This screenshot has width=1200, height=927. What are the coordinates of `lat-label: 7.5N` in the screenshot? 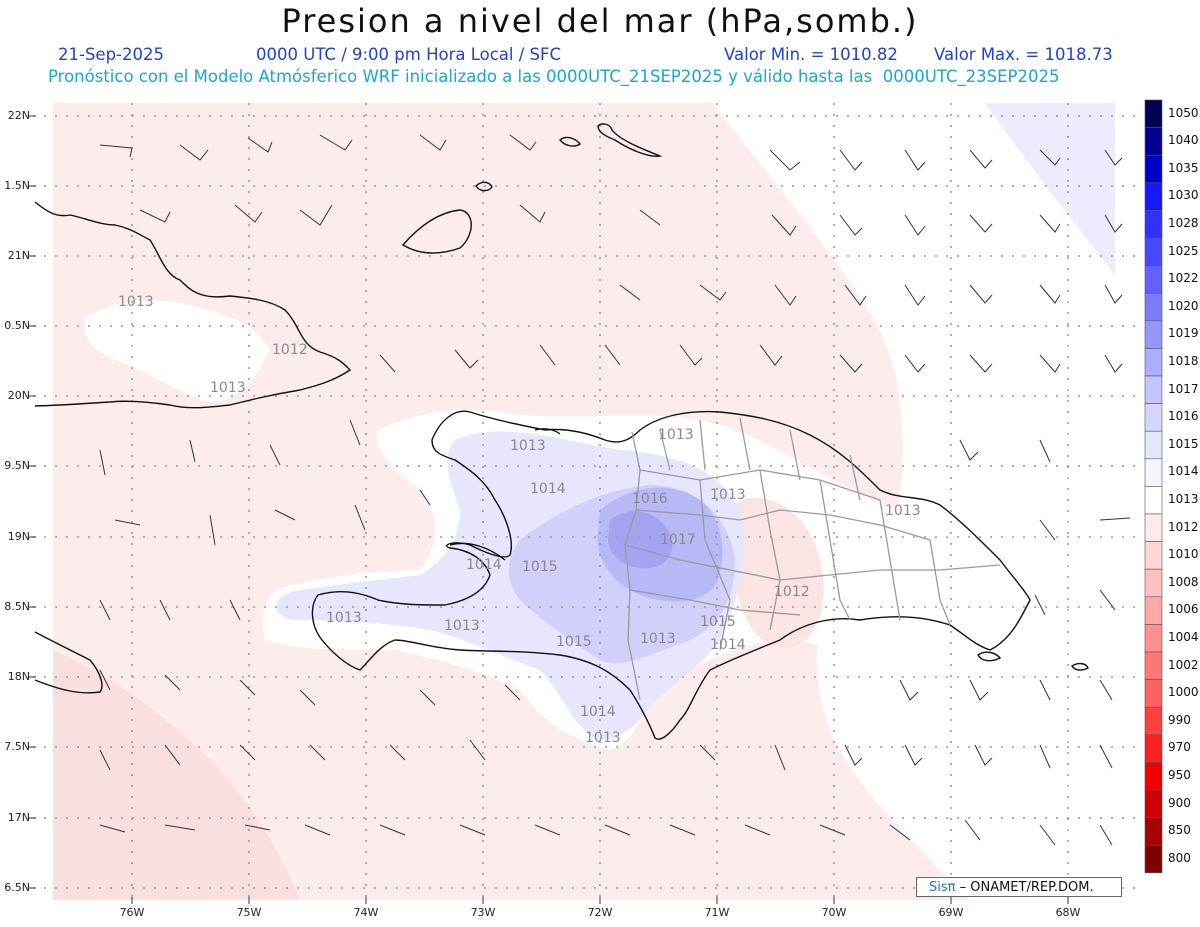 It's located at (17, 746).